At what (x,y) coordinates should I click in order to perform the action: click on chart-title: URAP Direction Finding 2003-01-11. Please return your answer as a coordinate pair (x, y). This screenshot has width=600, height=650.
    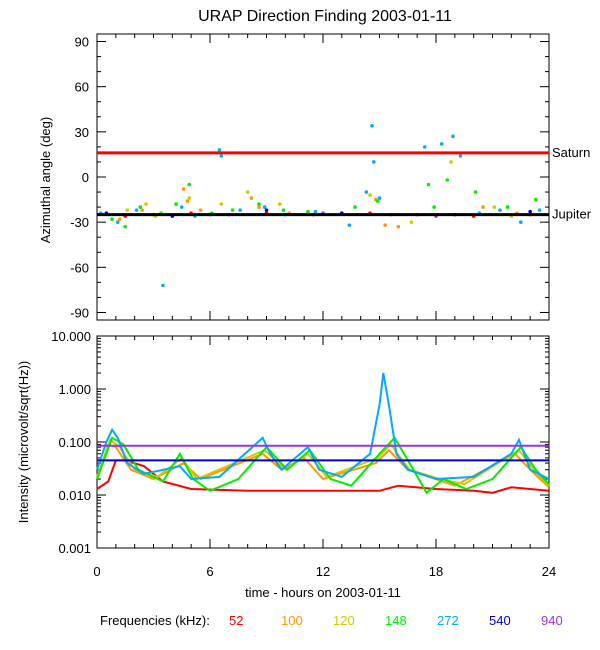
    Looking at the image, I should click on (325, 16).